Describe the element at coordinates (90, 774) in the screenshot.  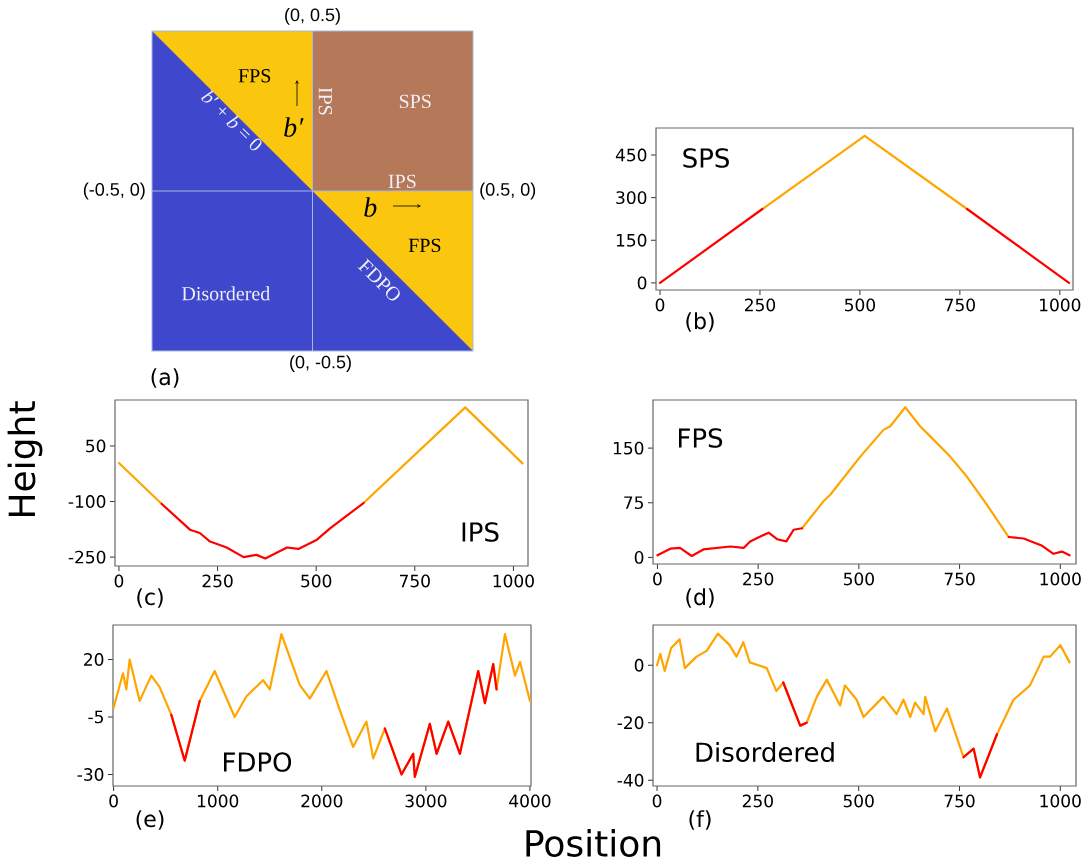
I see `y-tick-label: -30` at that location.